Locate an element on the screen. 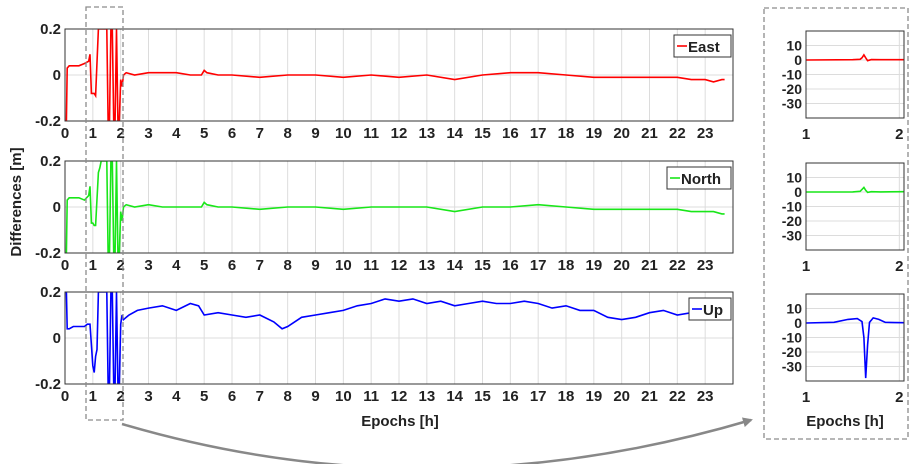 This screenshot has height=464, width=909. zoom-series-line-up is located at coordinates (855, 347).